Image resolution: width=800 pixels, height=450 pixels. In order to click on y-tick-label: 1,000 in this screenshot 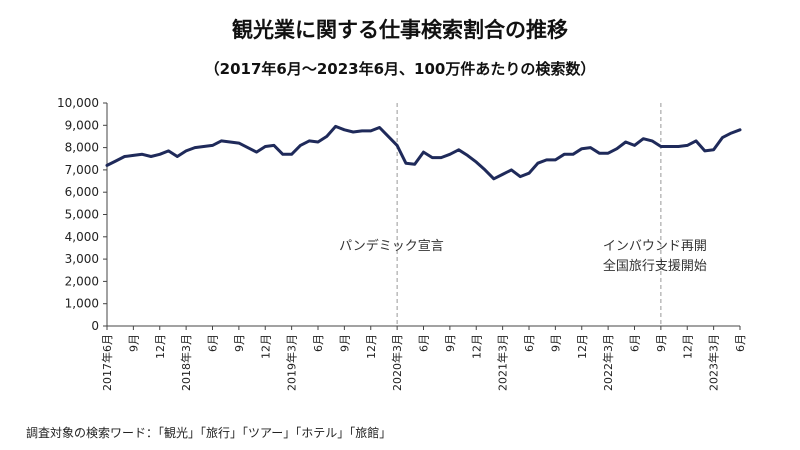, I will do `click(82, 304)`.